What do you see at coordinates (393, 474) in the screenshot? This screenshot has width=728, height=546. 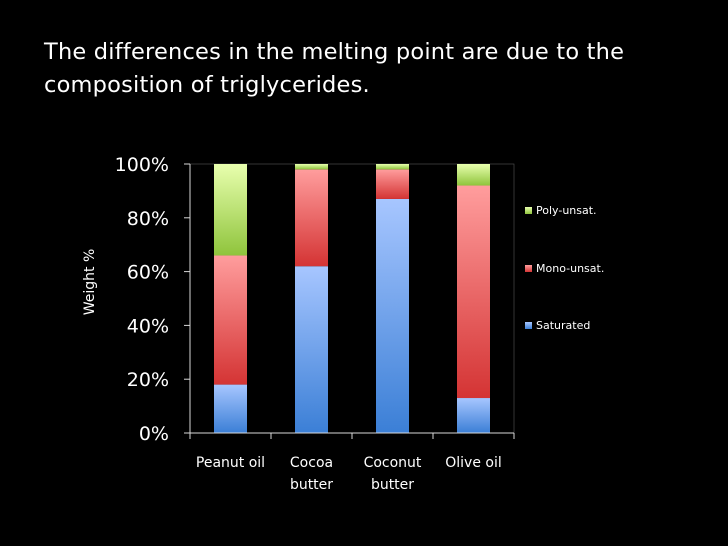 I see `x-tick-label: Coconut butter` at bounding box center [393, 474].